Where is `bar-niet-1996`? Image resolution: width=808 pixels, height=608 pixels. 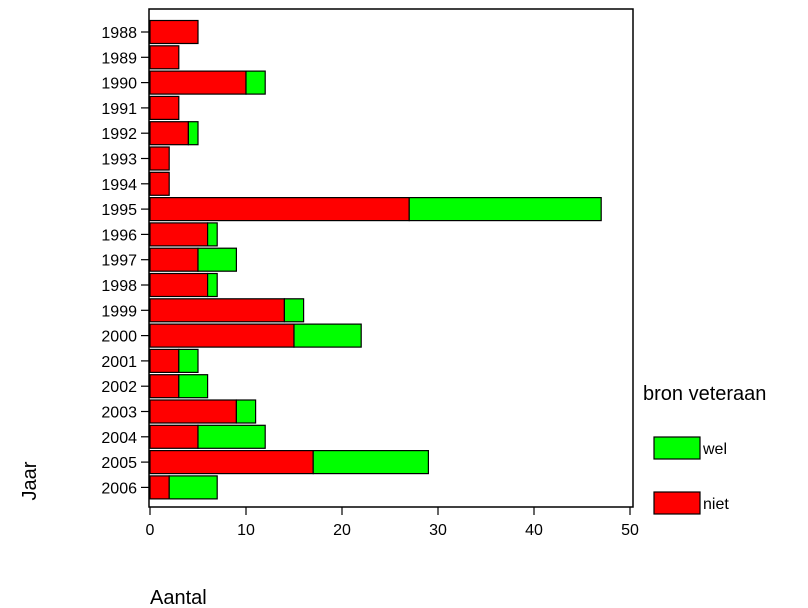
bar-niet-1996 is located at coordinates (179, 234).